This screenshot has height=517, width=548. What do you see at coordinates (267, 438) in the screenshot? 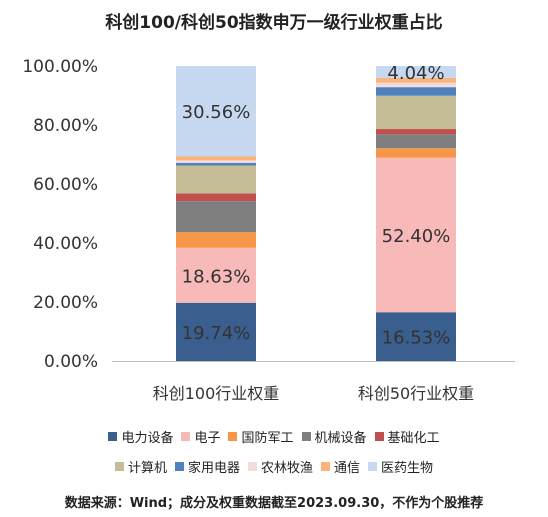
I see `legend-label: 国防军工` at bounding box center [267, 438].